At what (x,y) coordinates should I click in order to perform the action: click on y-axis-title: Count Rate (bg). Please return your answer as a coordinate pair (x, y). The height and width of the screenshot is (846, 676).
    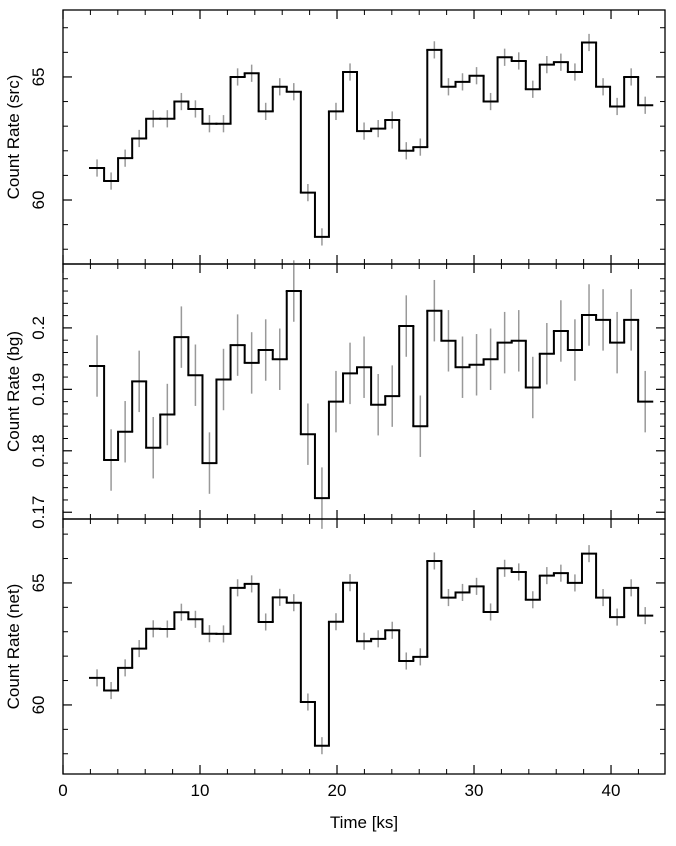
    Looking at the image, I should click on (13, 391).